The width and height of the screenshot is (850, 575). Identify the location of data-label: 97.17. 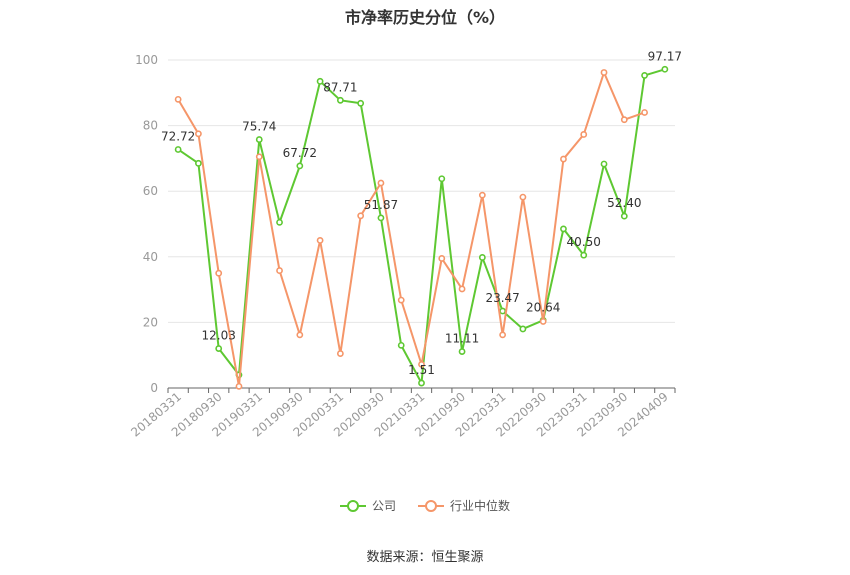
(665, 56).